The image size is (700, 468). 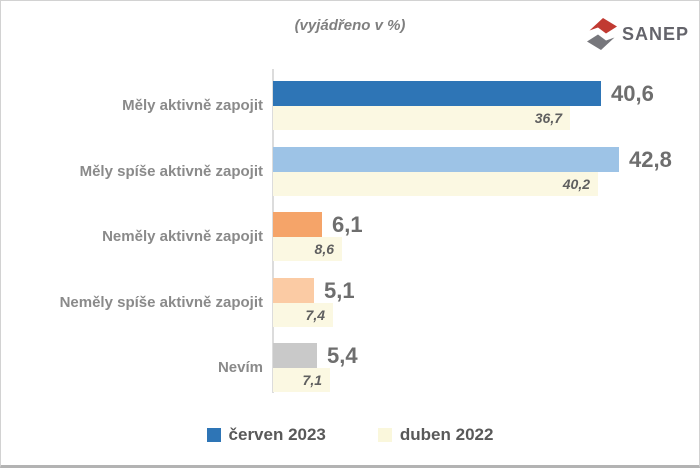 What do you see at coordinates (342, 355) in the screenshot?
I see `value-label-cerven-2023: 5,4` at bounding box center [342, 355].